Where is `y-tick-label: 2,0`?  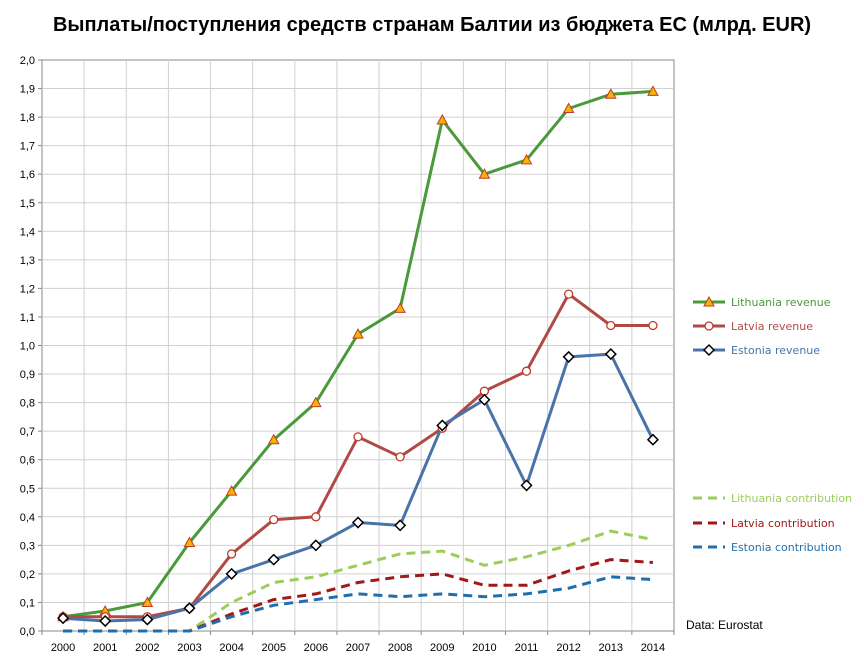
y-tick-label: 2,0 is located at coordinates (27, 61).